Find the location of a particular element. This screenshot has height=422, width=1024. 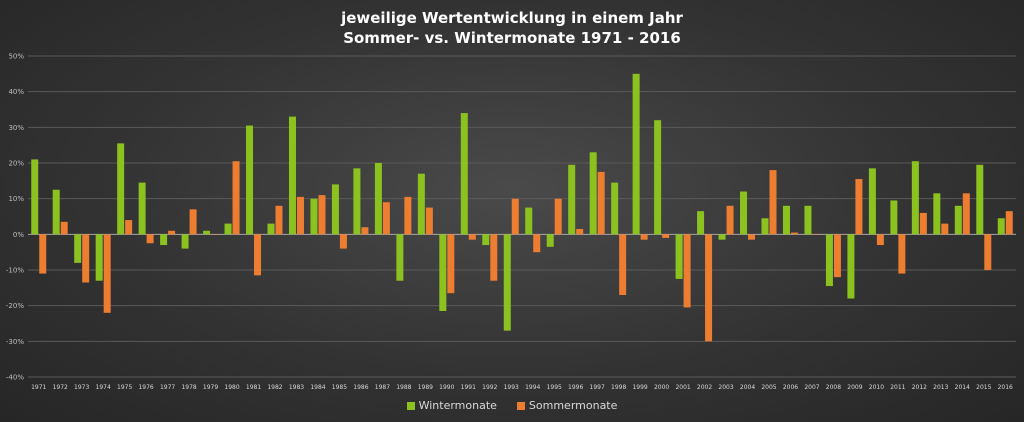

legend-label-winter: Wintermonate is located at coordinates (457, 405).